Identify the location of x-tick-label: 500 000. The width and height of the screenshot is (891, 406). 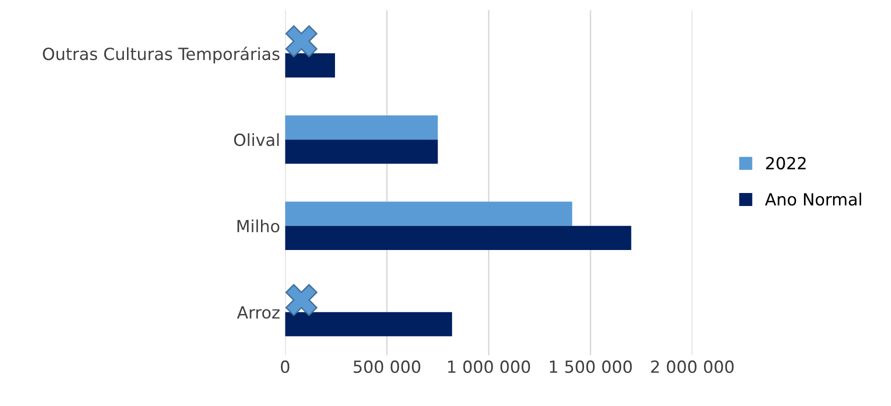
(387, 367).